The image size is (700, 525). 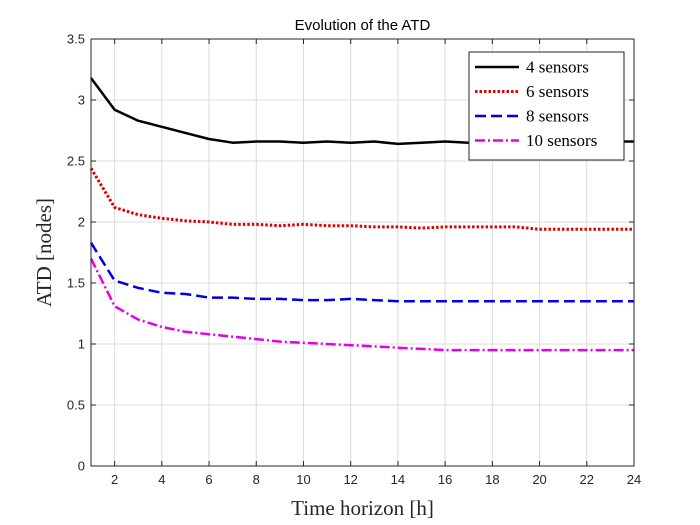 I want to click on x-tick-label: 8, so click(x=256, y=479).